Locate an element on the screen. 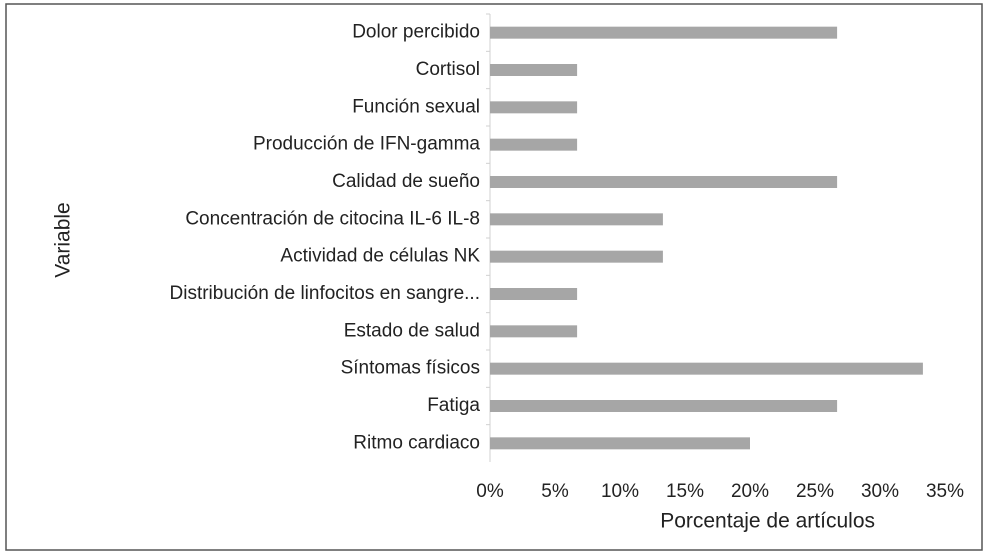  y-tick-label: Función sexual is located at coordinates (416, 106).